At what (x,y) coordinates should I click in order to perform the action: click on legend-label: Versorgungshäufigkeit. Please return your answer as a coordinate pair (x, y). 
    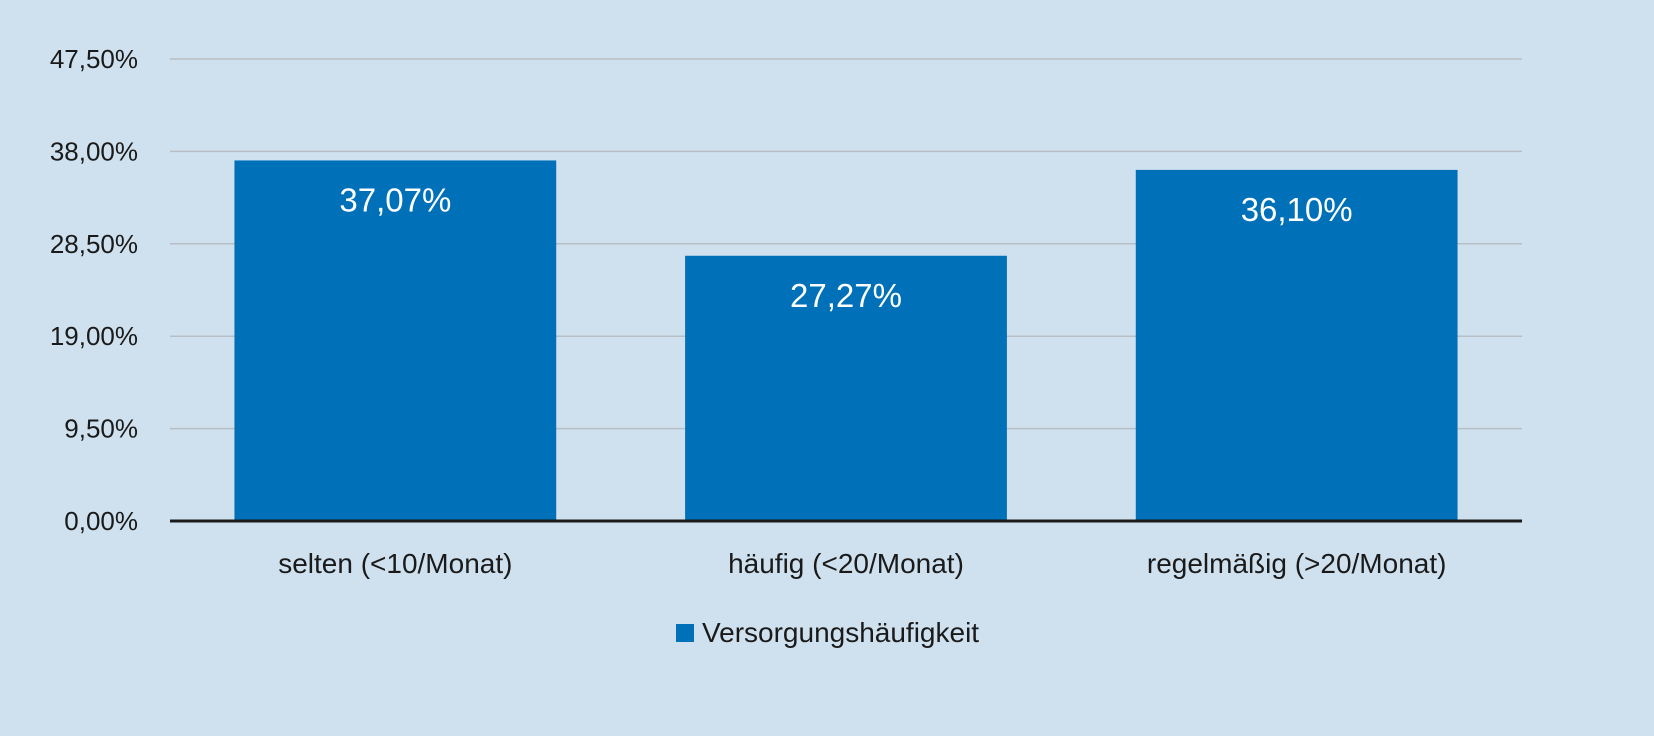
    Looking at the image, I should click on (840, 632).